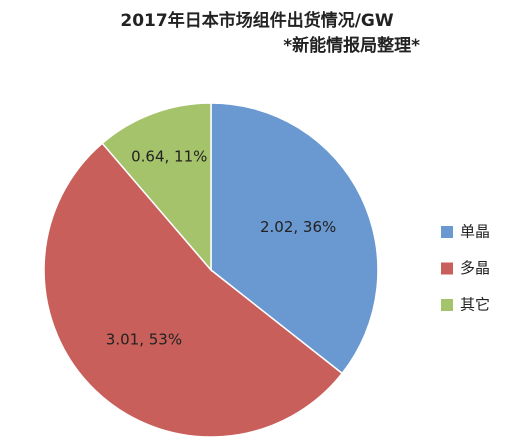  Describe the element at coordinates (169, 157) in the screenshot. I see `data-label: 0.64, 11%` at that location.